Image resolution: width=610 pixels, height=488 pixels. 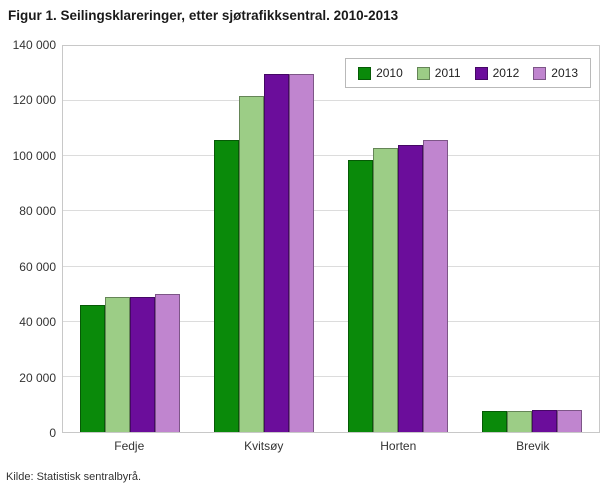 What do you see at coordinates (544, 420) in the screenshot?
I see `bar-2012-brevik` at bounding box center [544, 420].